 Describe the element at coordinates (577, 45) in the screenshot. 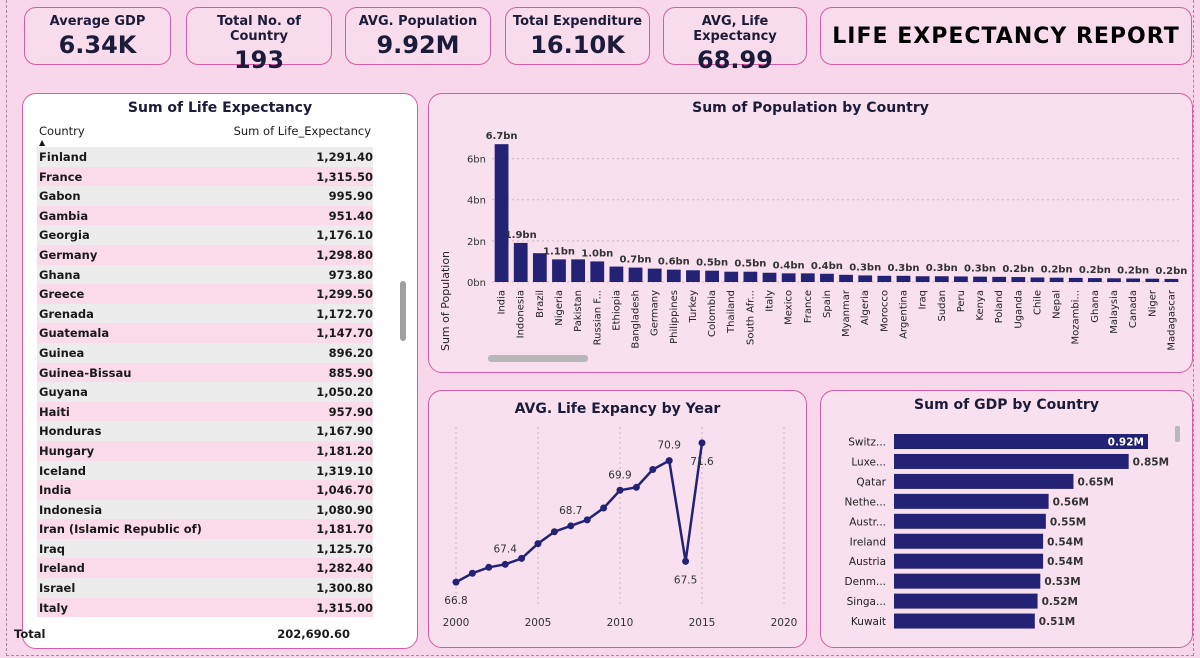

I see `kpi-value: 16.10K` at that location.